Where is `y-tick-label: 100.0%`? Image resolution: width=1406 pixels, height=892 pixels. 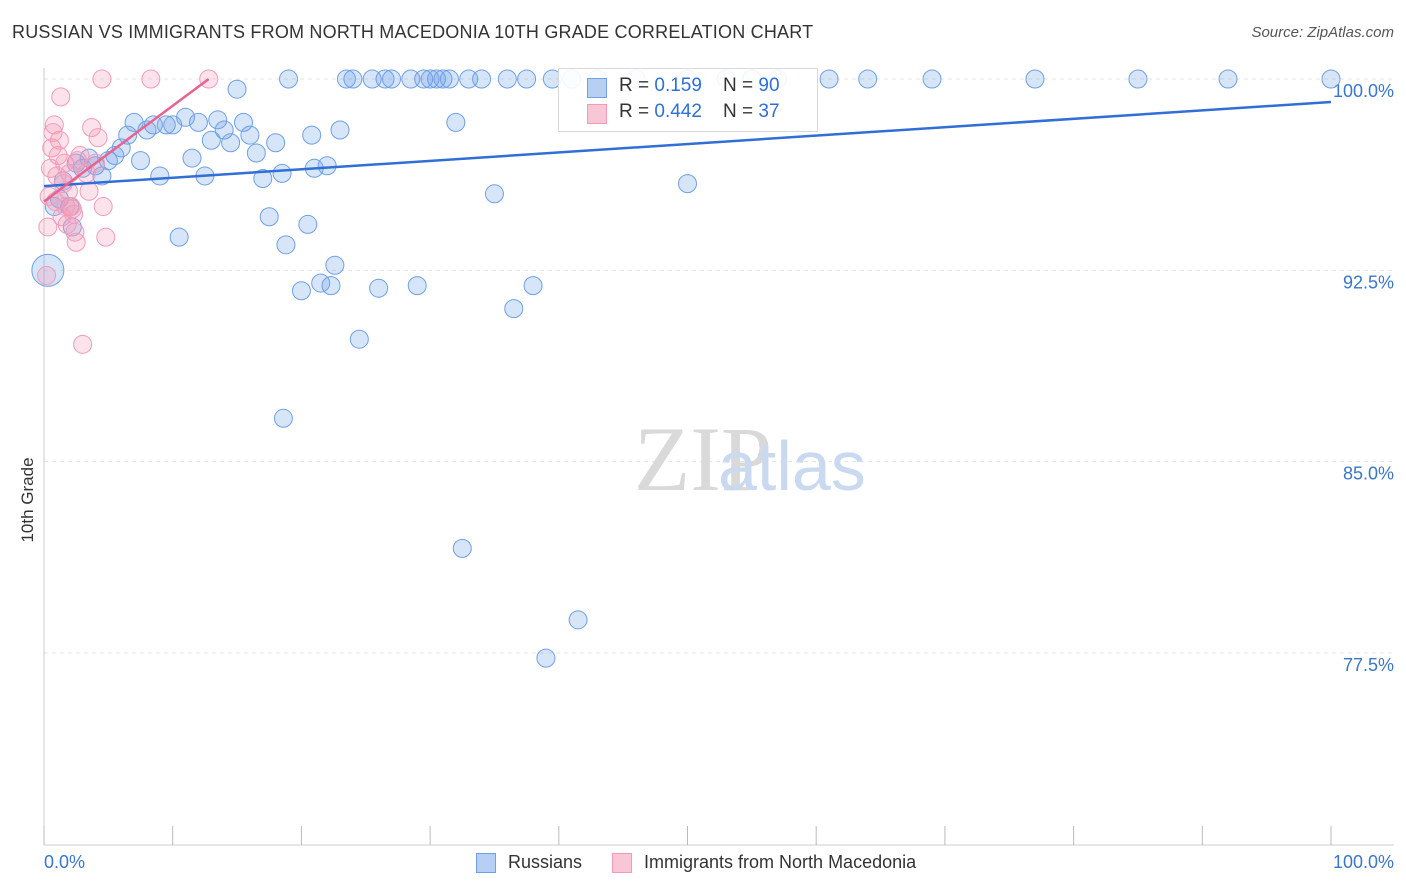
y-tick-label: 100.0% is located at coordinates (1363, 91).